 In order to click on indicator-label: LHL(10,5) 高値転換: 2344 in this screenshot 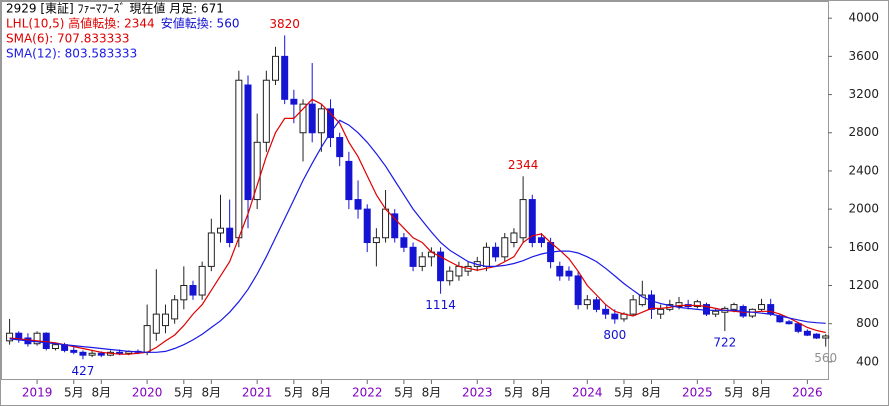, I will do `click(80, 23)`.